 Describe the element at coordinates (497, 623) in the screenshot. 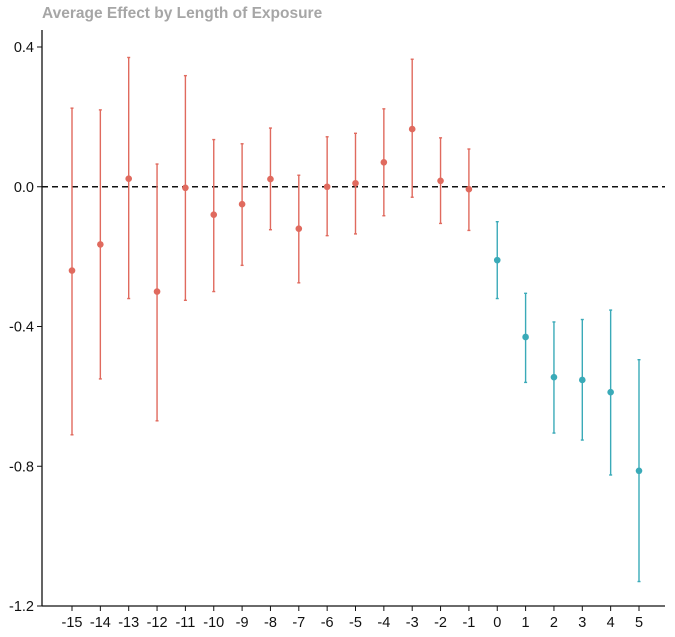

I see `x-tick-label: 0` at that location.